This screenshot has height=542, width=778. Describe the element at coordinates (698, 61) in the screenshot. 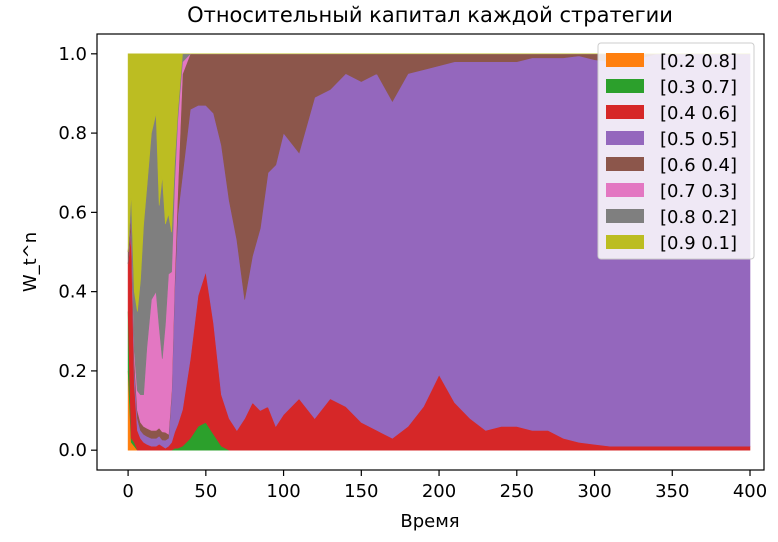

I see `legend-label: [0.2 0.8]` at that location.